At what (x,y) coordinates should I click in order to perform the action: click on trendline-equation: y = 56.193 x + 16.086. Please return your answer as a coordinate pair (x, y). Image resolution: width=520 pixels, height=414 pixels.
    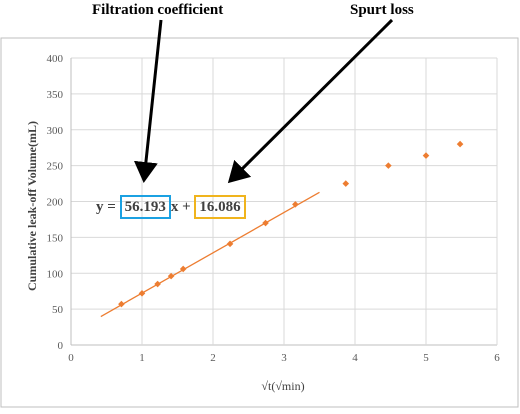
    Looking at the image, I should click on (171, 207).